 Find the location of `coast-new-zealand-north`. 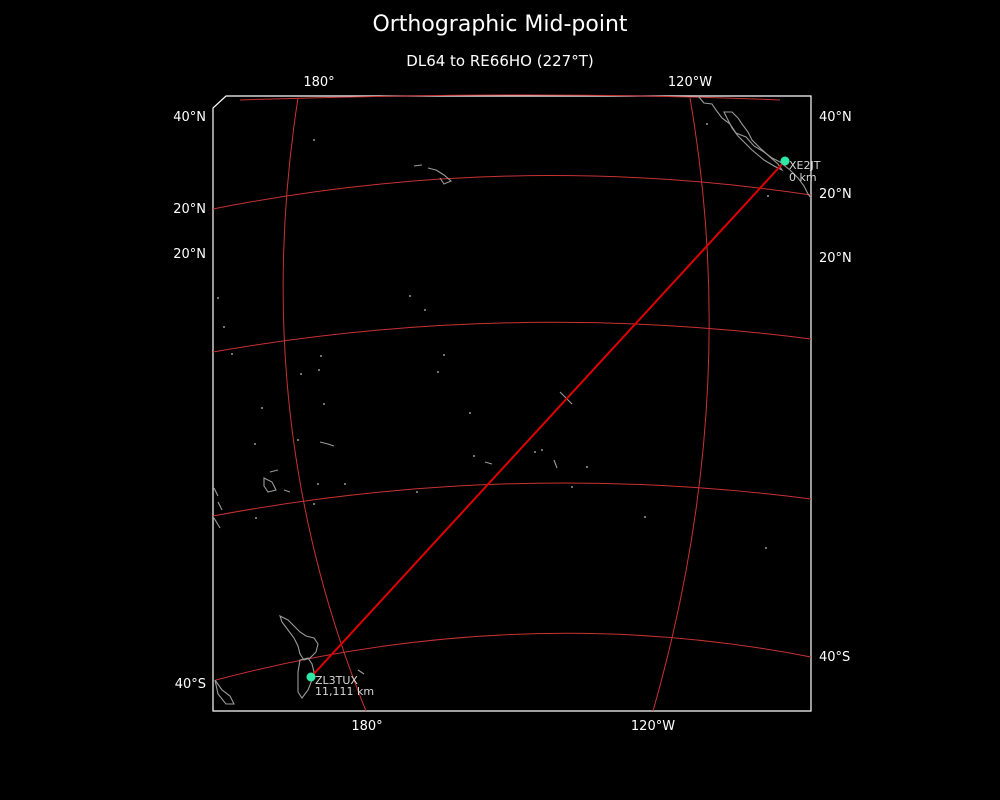

coast-new-zealand-north is located at coordinates (299, 637).